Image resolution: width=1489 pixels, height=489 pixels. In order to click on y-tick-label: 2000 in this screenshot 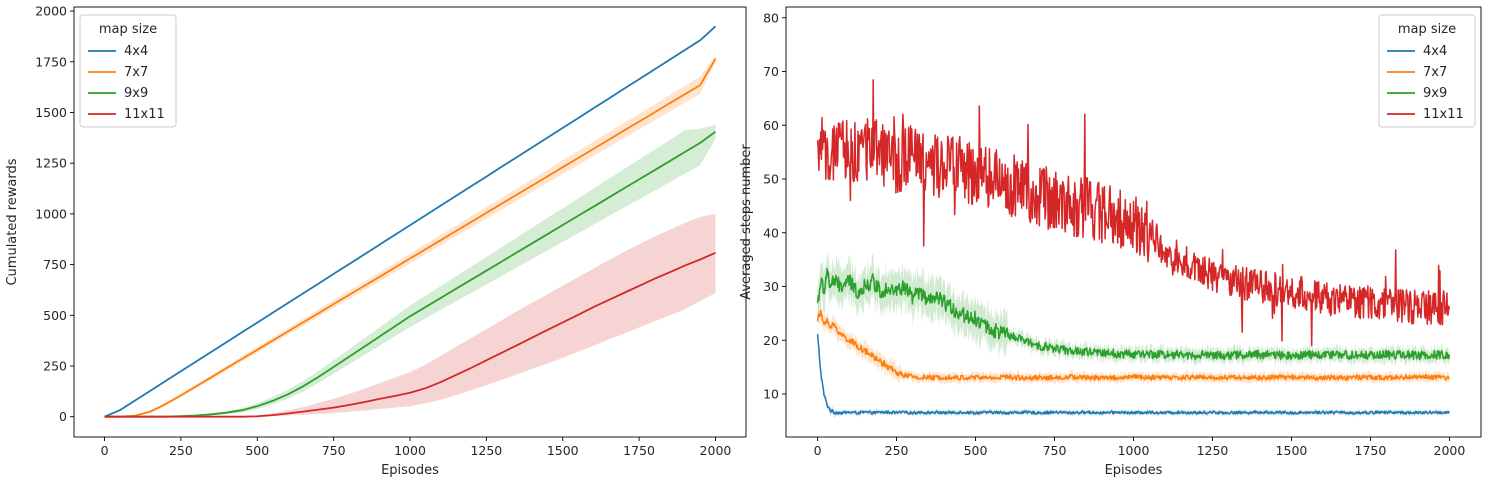, I will do `click(51, 11)`.